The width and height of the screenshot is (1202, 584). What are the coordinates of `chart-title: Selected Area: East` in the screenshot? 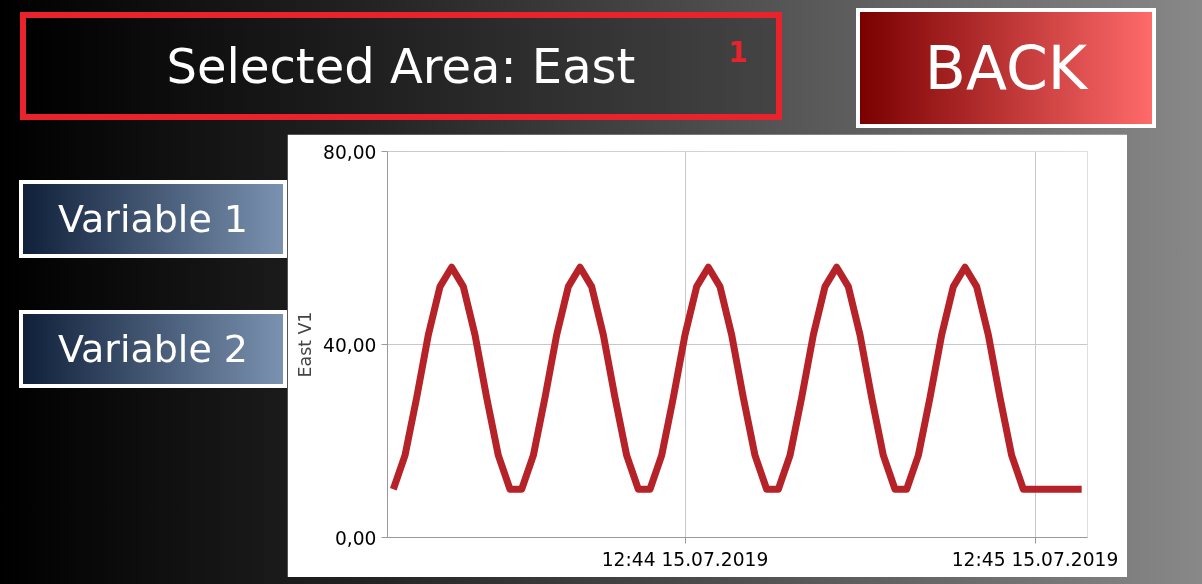 It's located at (401, 66).